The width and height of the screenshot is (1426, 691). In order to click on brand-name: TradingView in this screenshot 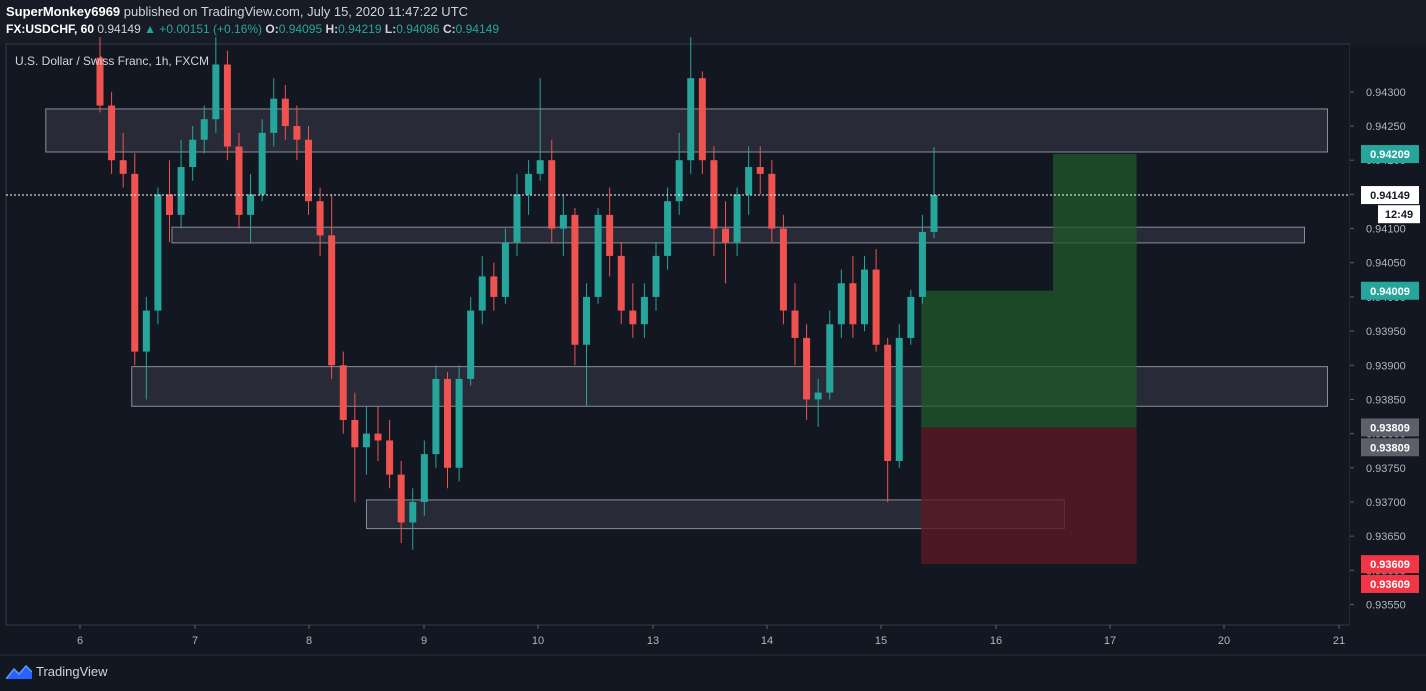, I will do `click(72, 671)`.